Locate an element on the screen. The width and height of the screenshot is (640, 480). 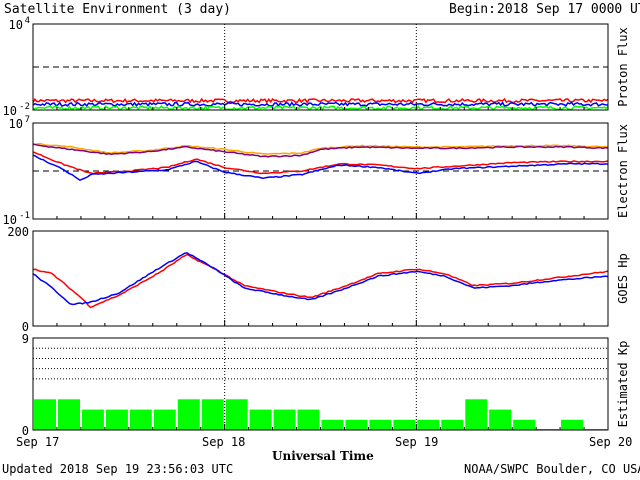
proton-ytick-exp-0: 4 is located at coordinates (27, 21).